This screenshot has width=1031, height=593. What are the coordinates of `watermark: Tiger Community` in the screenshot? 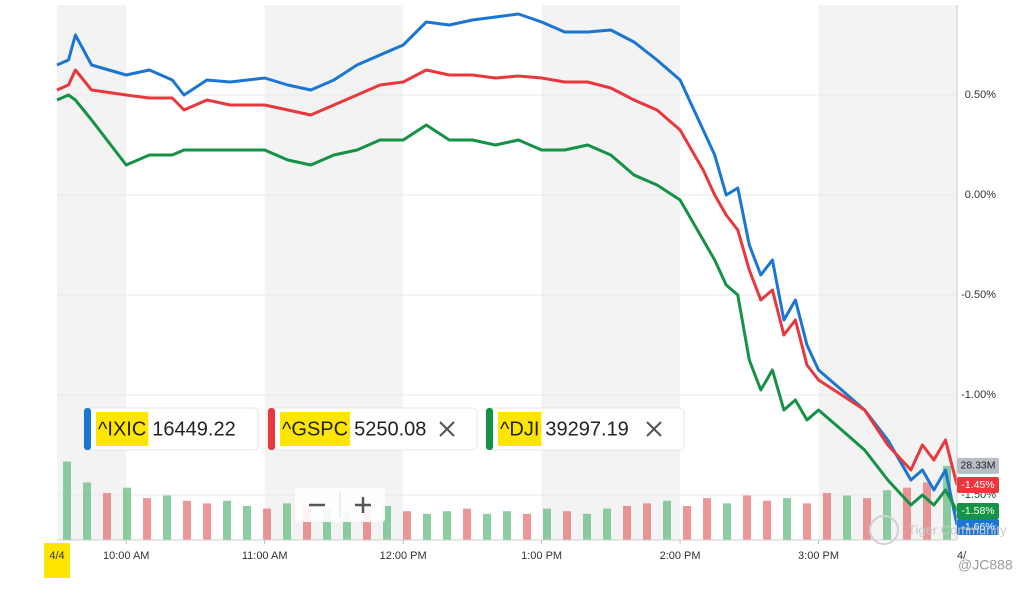 It's located at (957, 529).